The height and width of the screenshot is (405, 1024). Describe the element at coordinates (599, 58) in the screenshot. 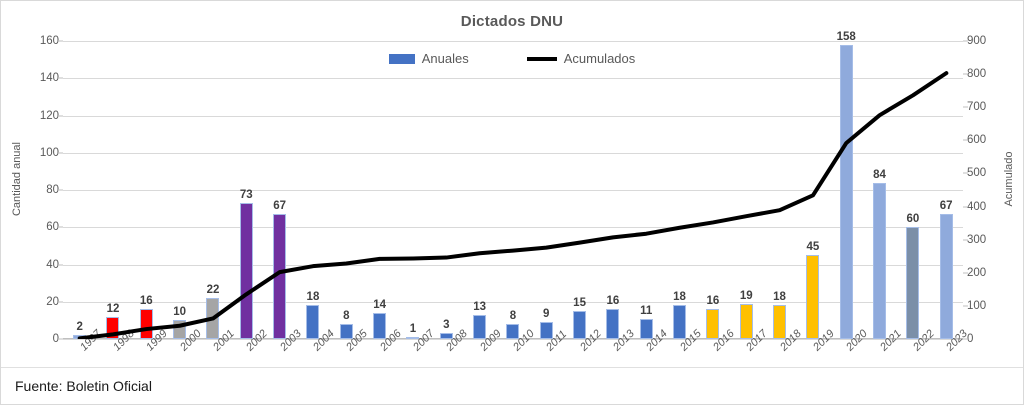

I see `legend-label-acumulados: Acumulados` at that location.